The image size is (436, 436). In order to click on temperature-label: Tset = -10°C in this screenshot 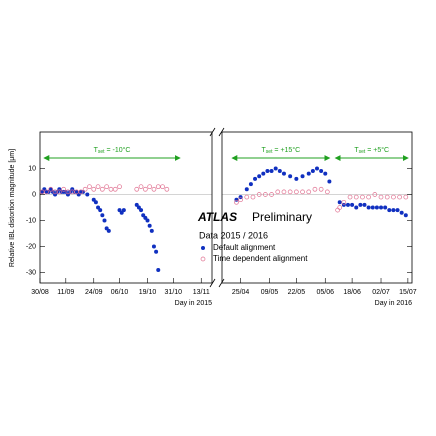, I will do `click(112, 150)`.